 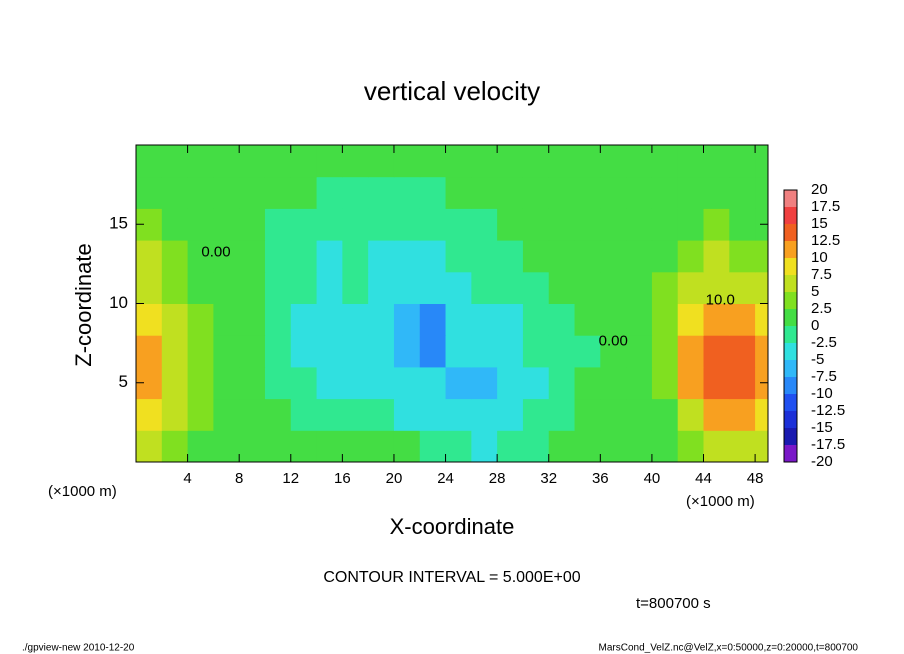 I want to click on colorbar-label: 17.5, so click(x=825, y=206).